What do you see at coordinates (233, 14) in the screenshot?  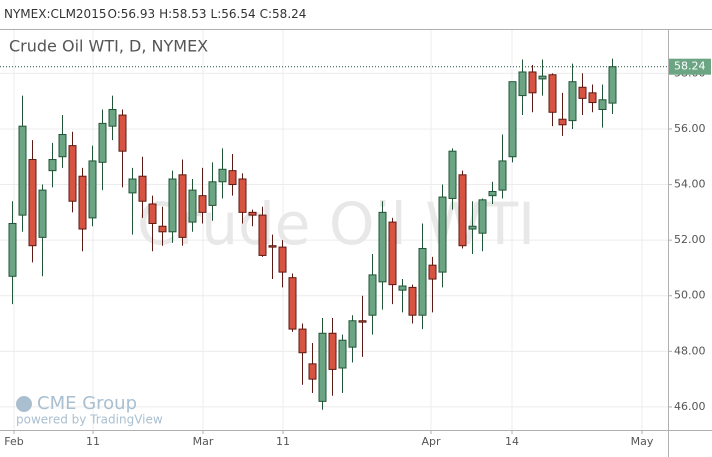 I see `ohlc-label: L:56.54` at bounding box center [233, 14].